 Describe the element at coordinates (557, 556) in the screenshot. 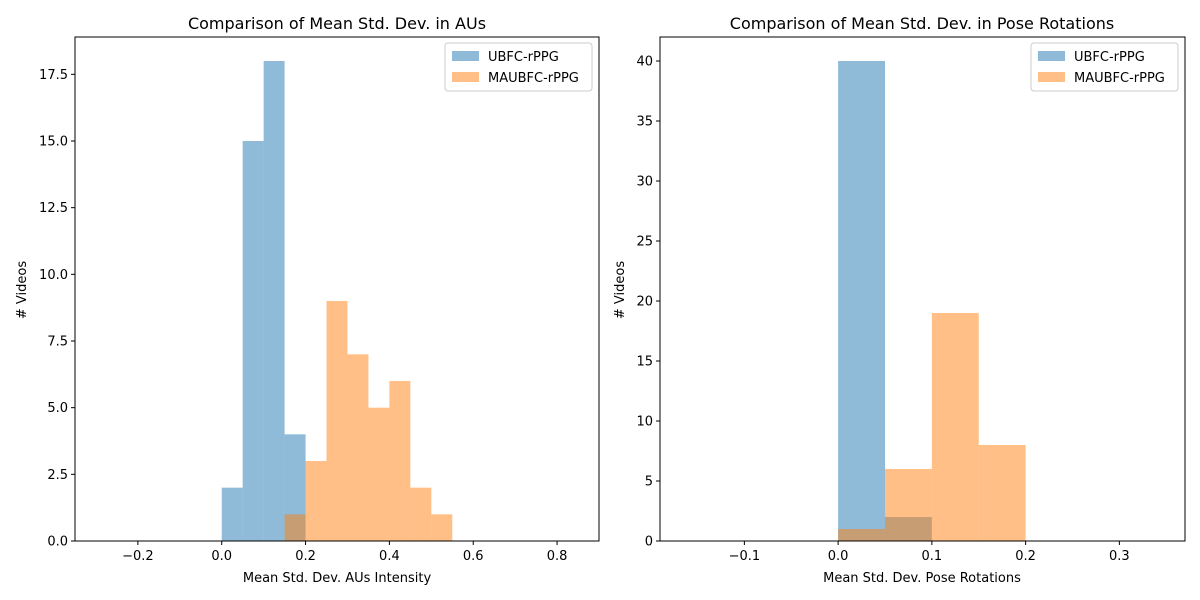

I see `x-tick-label: 0.8` at that location.